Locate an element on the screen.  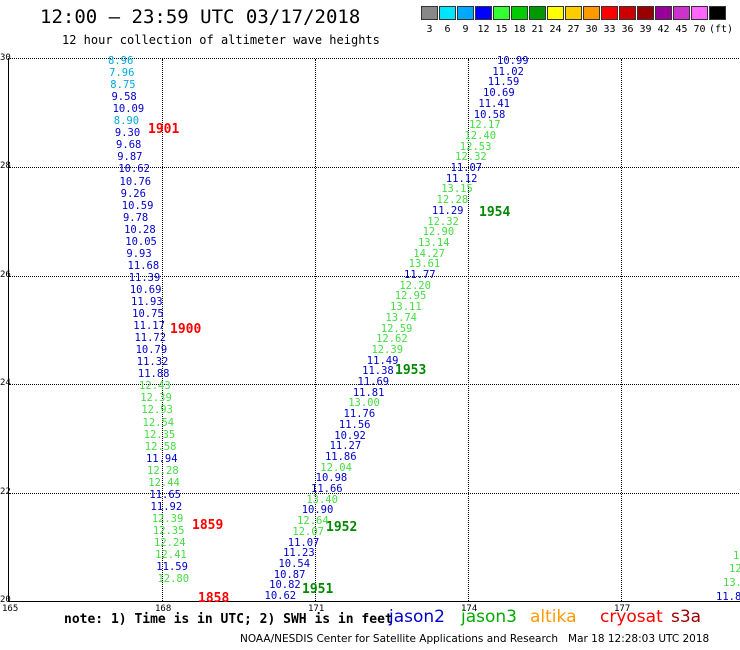
color-scale-label: 42 is located at coordinates (663, 29).